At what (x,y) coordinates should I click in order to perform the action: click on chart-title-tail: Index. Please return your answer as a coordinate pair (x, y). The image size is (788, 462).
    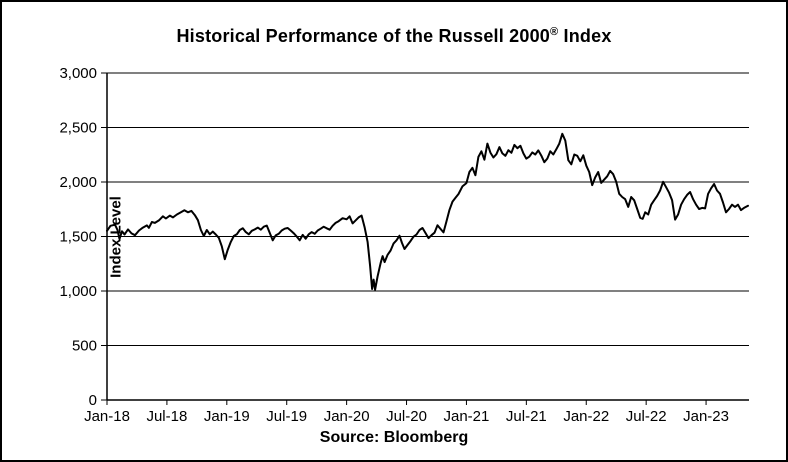
    Looking at the image, I should click on (585, 36).